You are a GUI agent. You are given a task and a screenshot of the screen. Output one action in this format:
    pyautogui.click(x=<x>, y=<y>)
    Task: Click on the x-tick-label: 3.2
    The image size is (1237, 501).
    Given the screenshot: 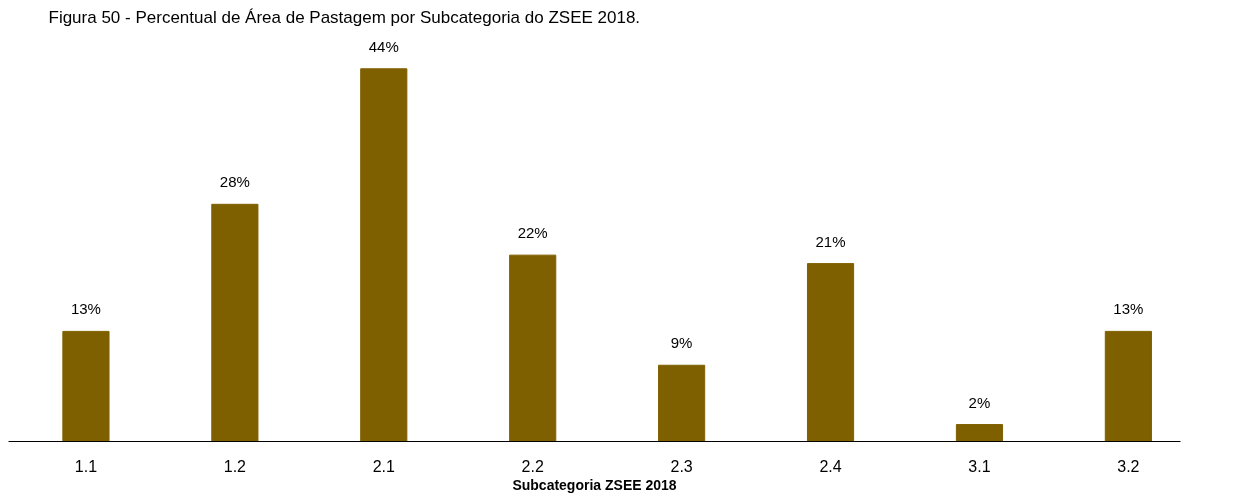 What is the action you would take?
    pyautogui.click(x=1128, y=466)
    